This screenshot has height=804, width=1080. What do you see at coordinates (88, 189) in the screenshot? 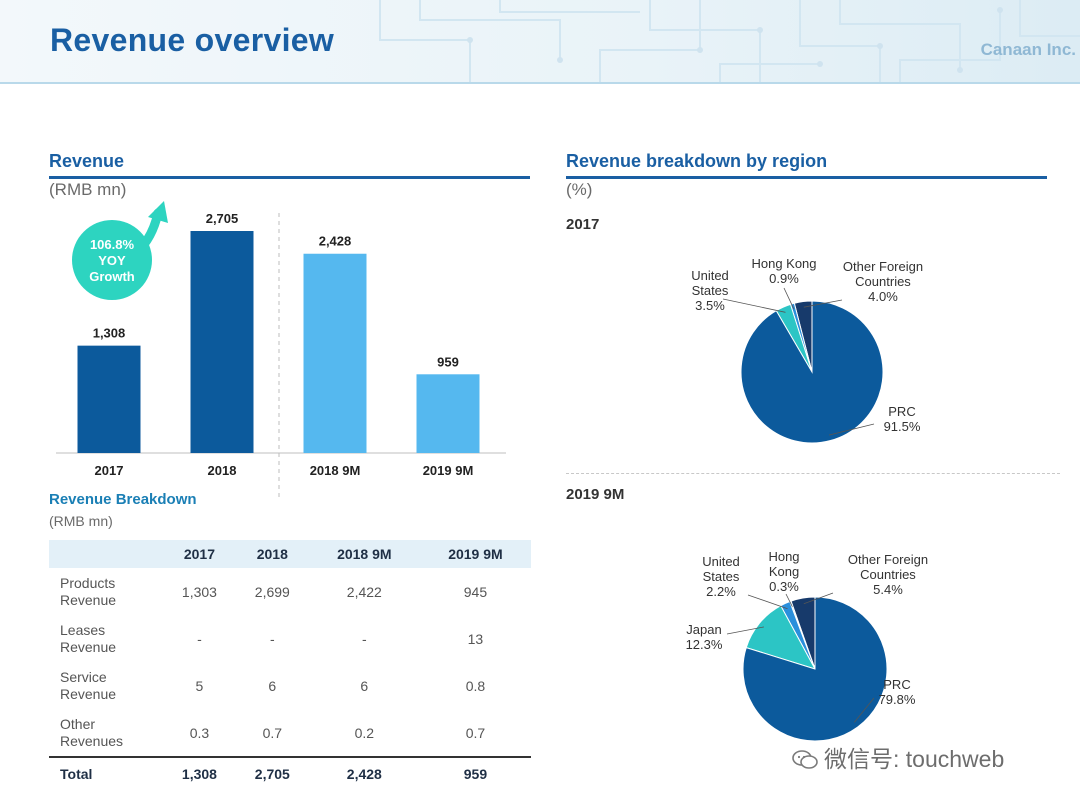
I see `revenue-unit: (RMB mn)` at bounding box center [88, 189].